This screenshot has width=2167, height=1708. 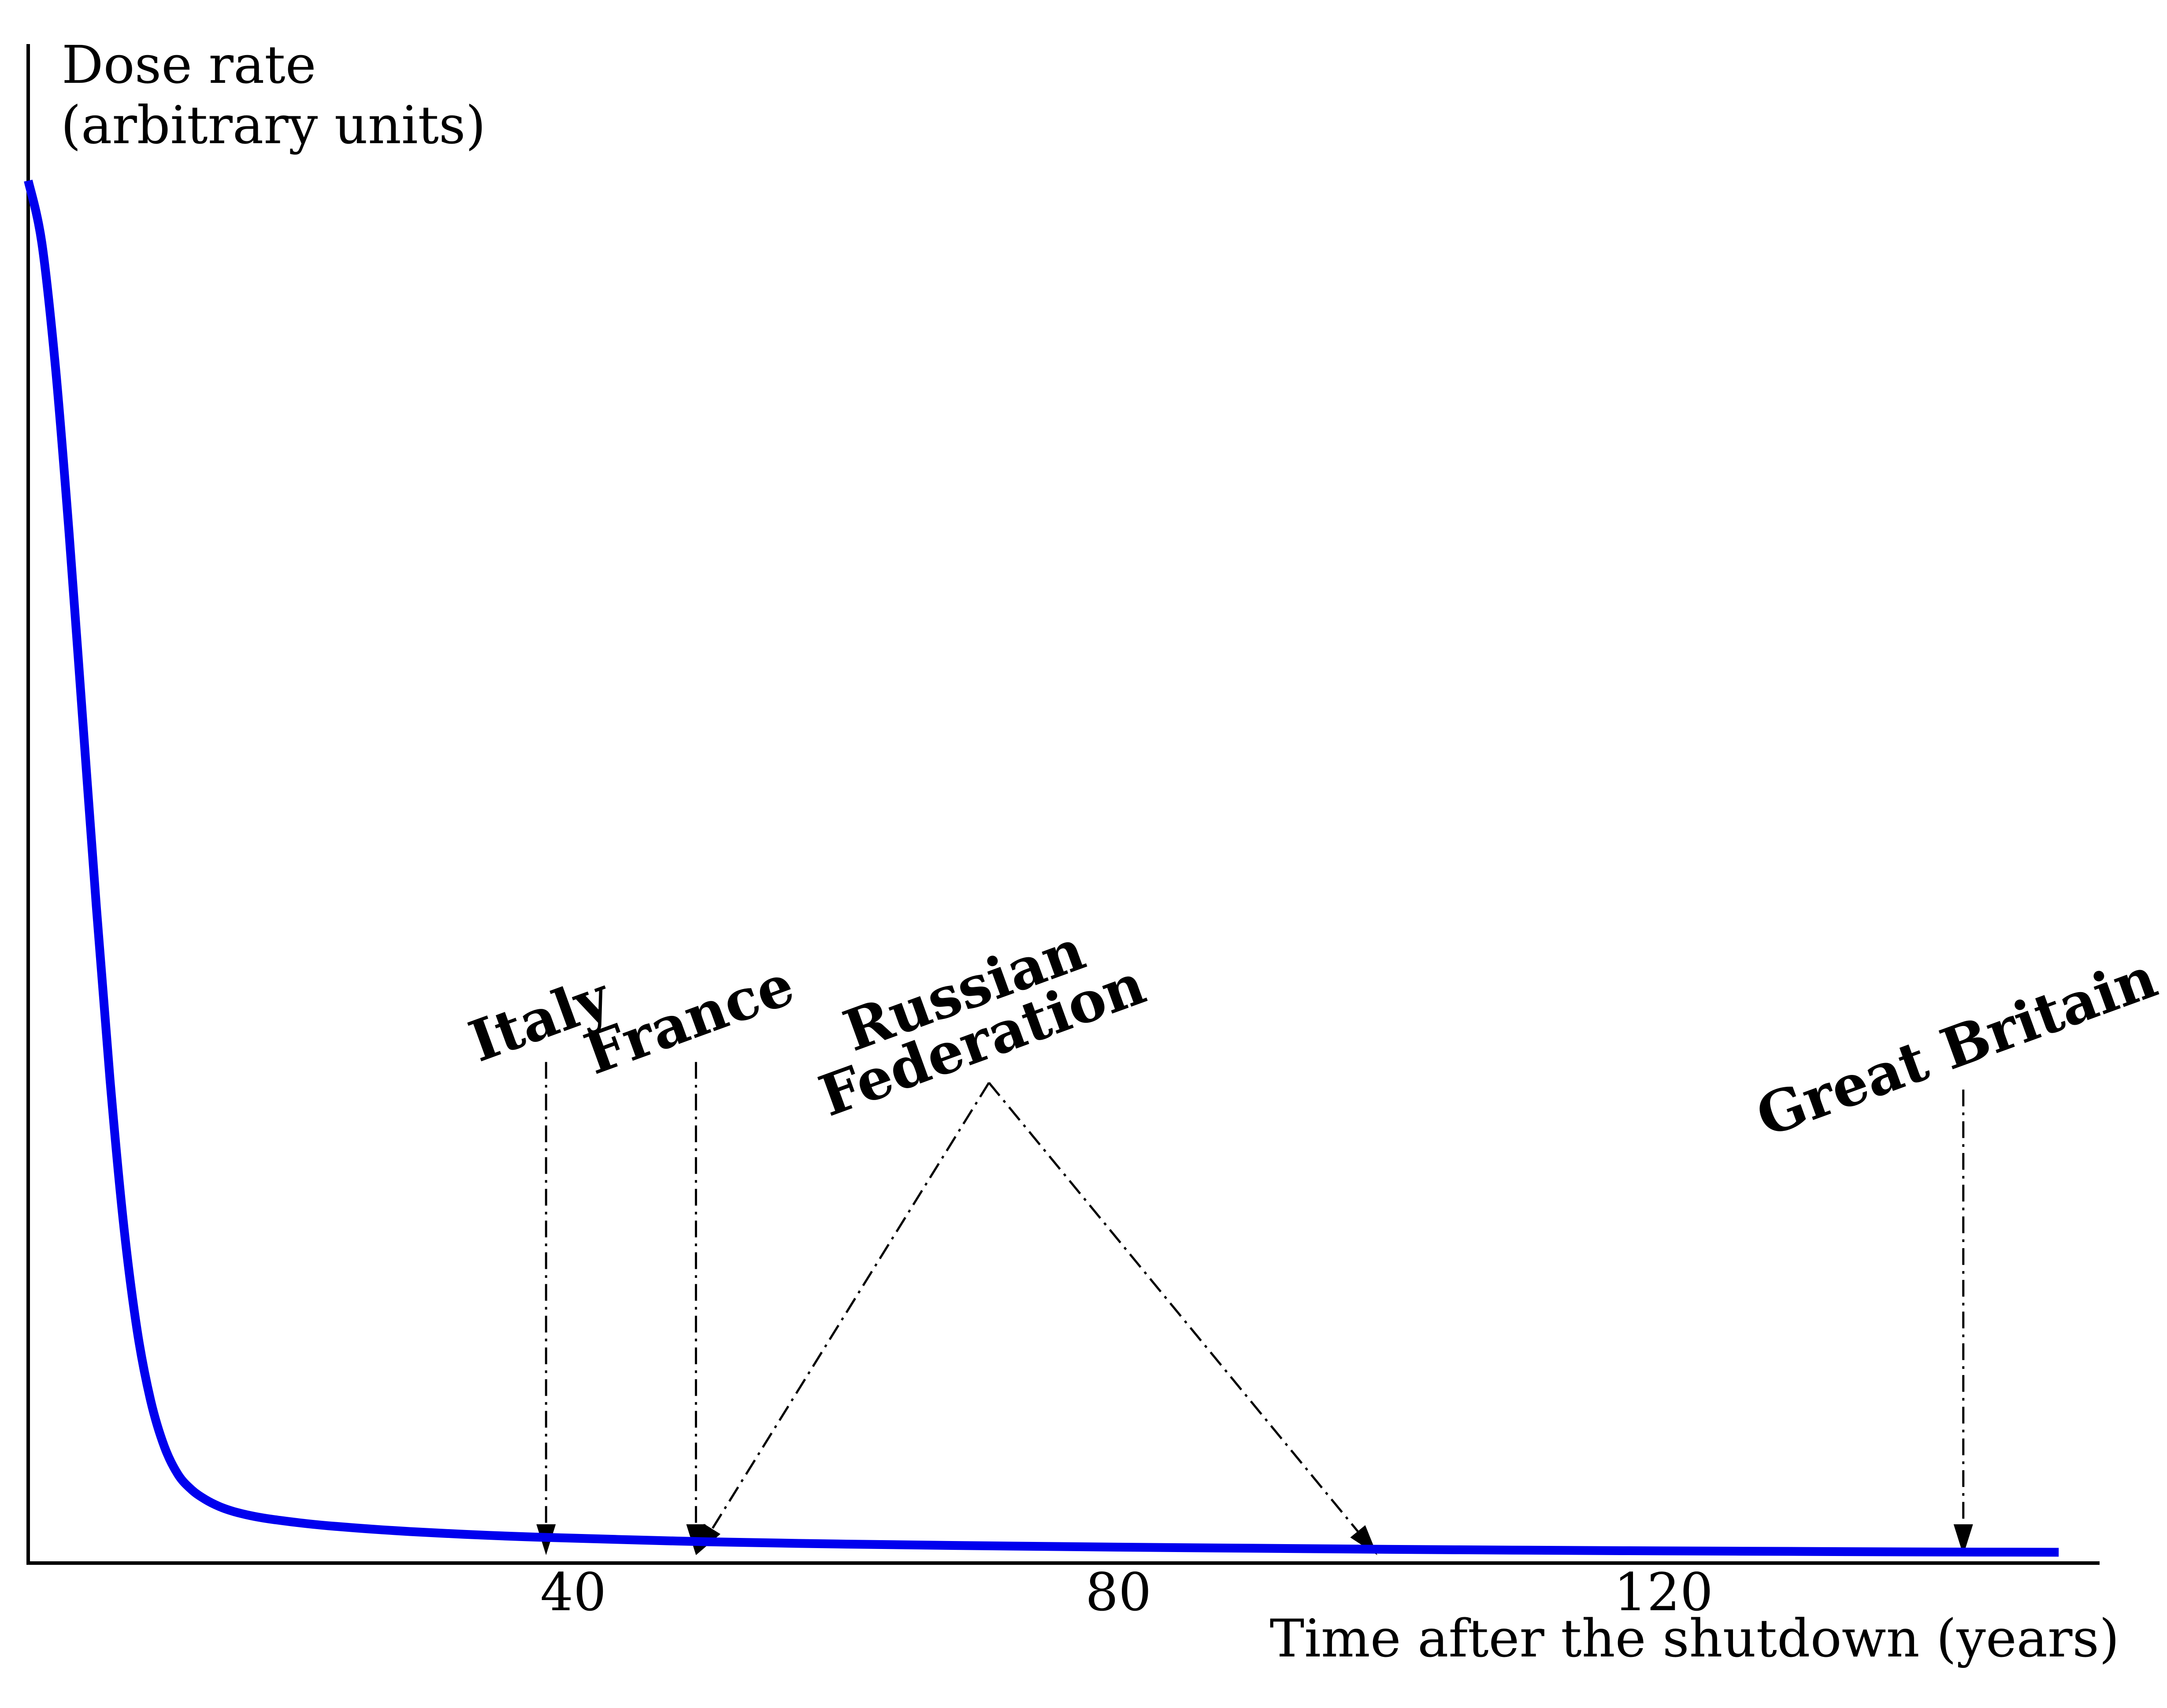 I want to click on y-axis-title-line1: Dose rate, so click(x=189, y=64).